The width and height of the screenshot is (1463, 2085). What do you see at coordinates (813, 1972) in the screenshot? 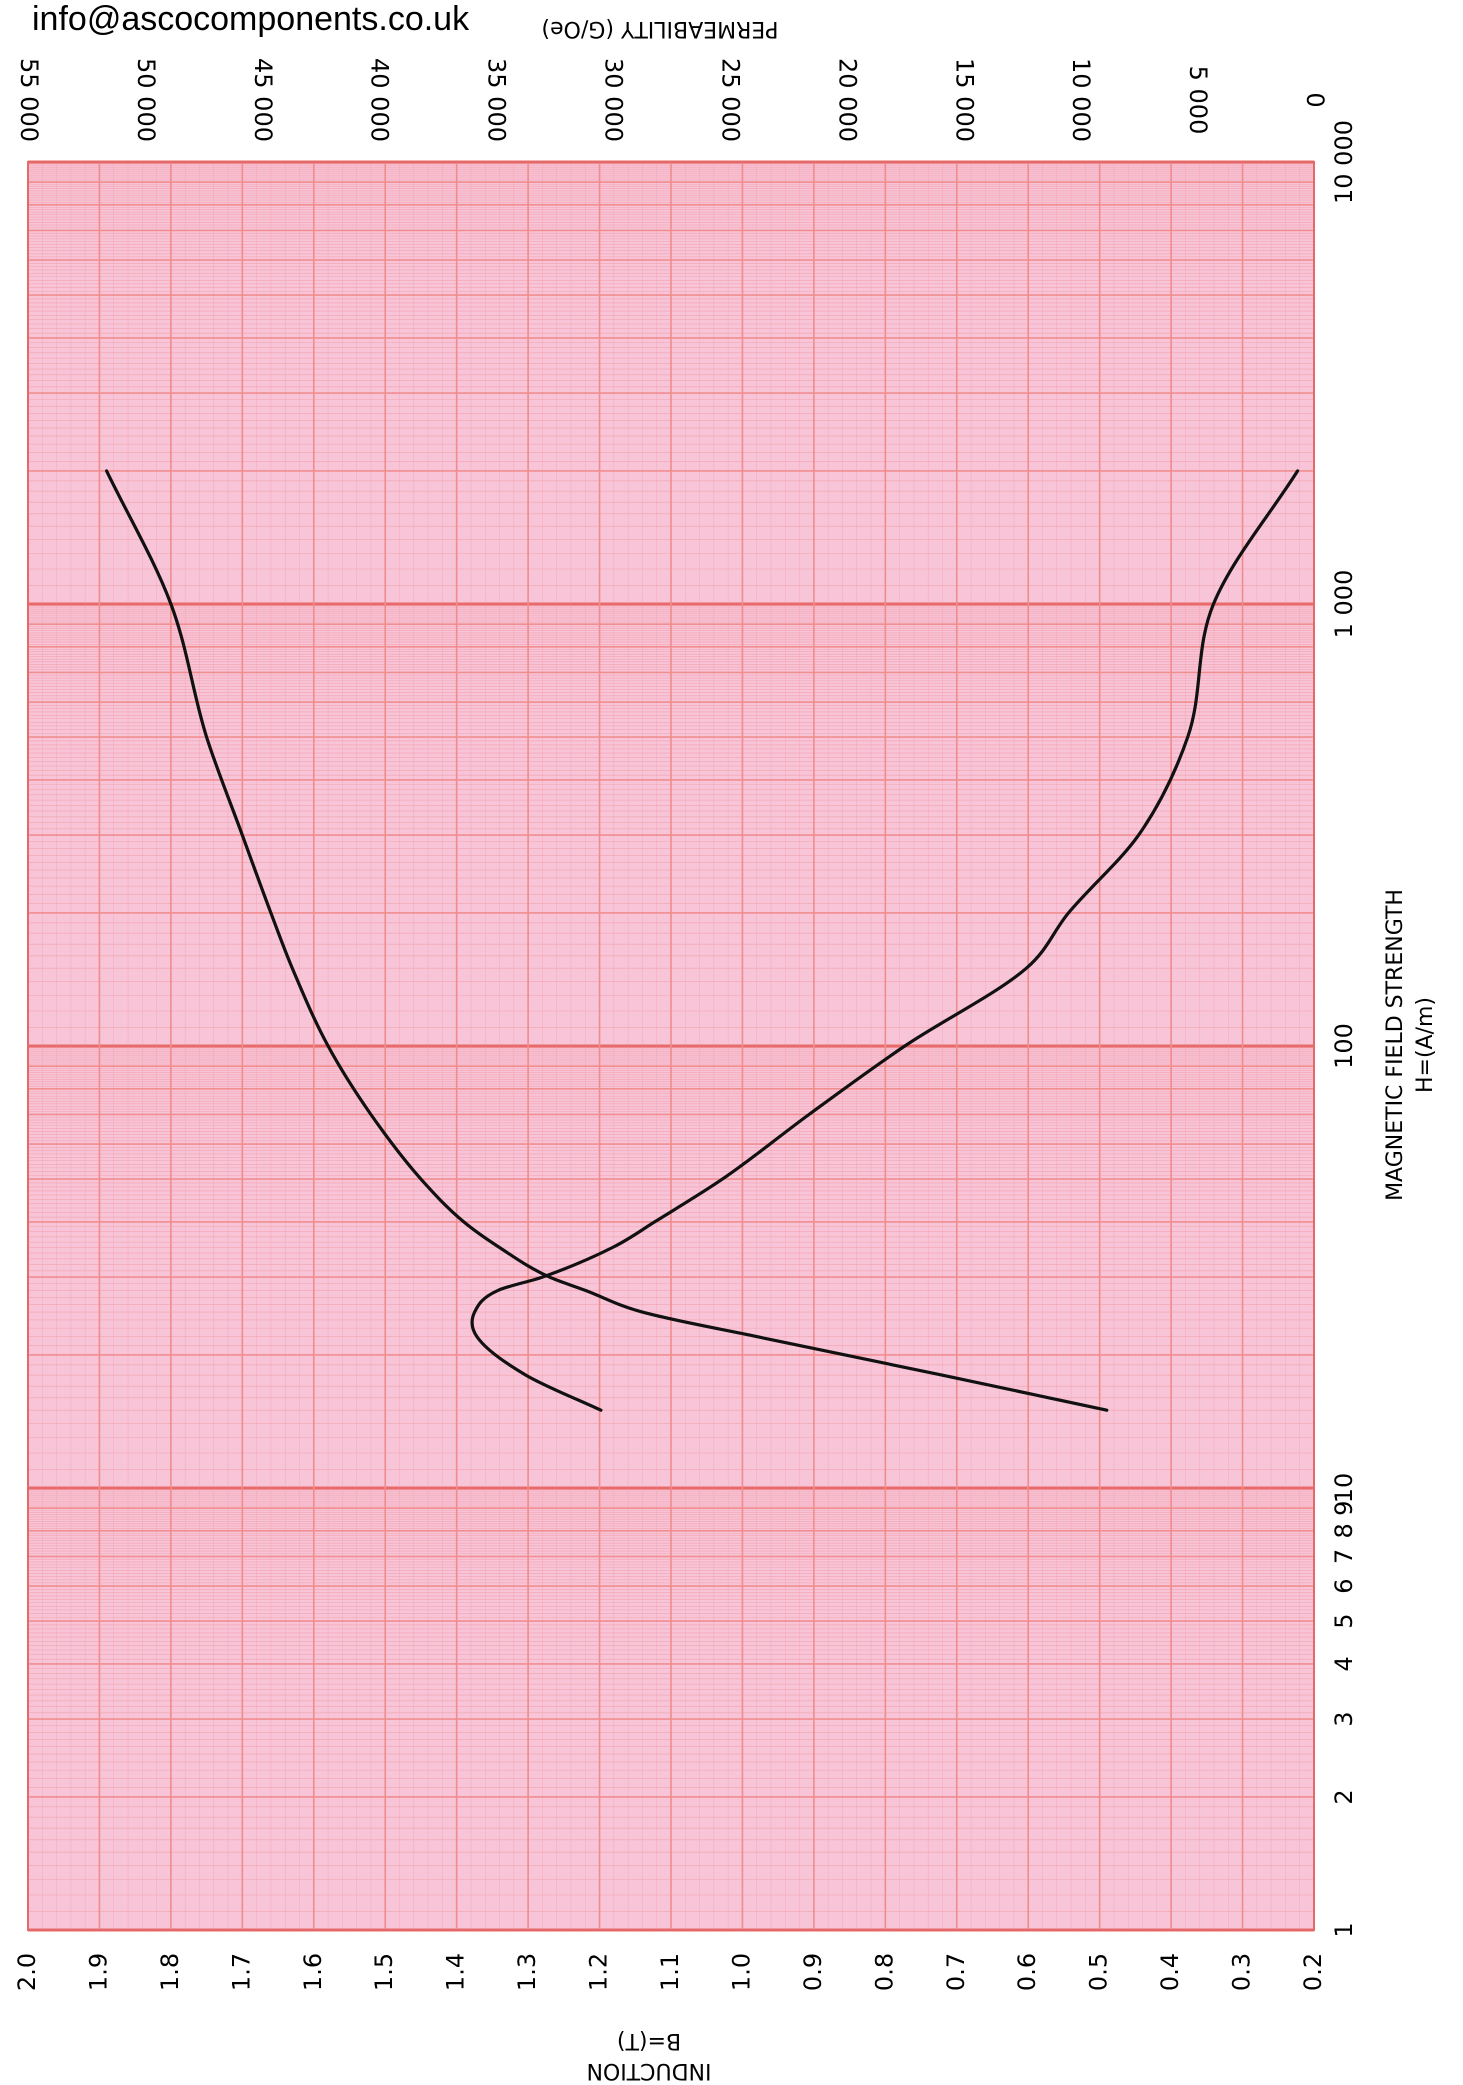
I see `induction-tick-label: 0.9` at bounding box center [813, 1972].